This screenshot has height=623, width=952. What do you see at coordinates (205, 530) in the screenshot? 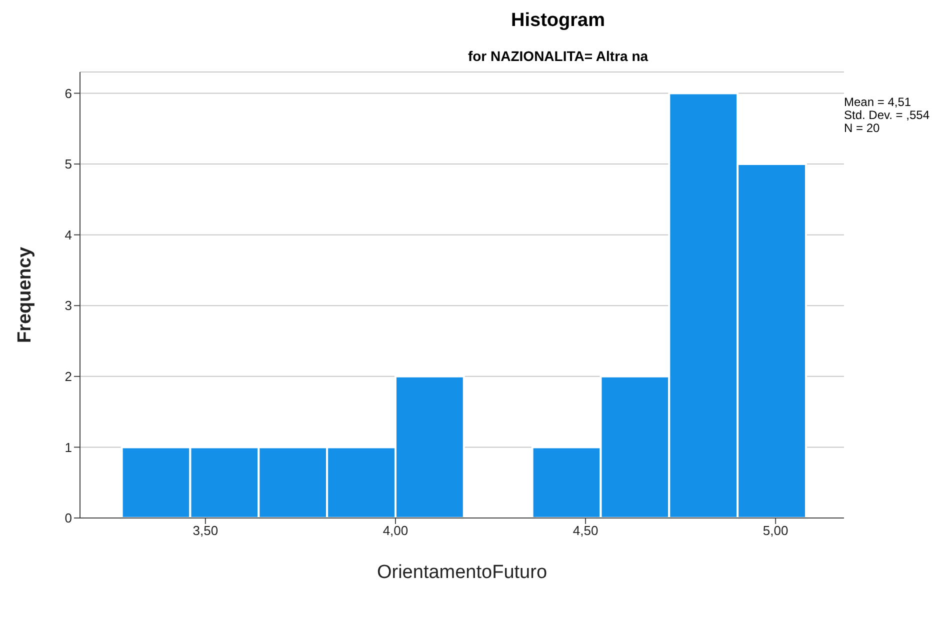
I see `x-tick-label: 3,50` at bounding box center [205, 530].